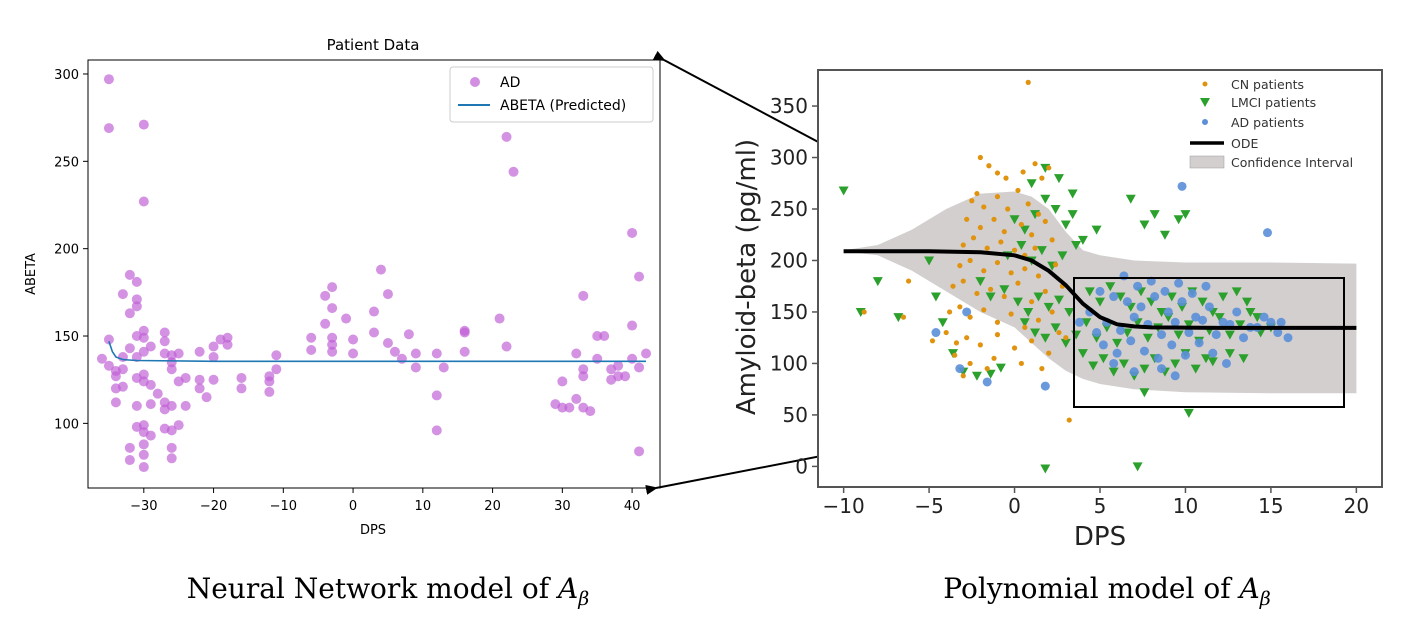  I want to click on legend-cn-label: CN patients, so click(1267, 84).